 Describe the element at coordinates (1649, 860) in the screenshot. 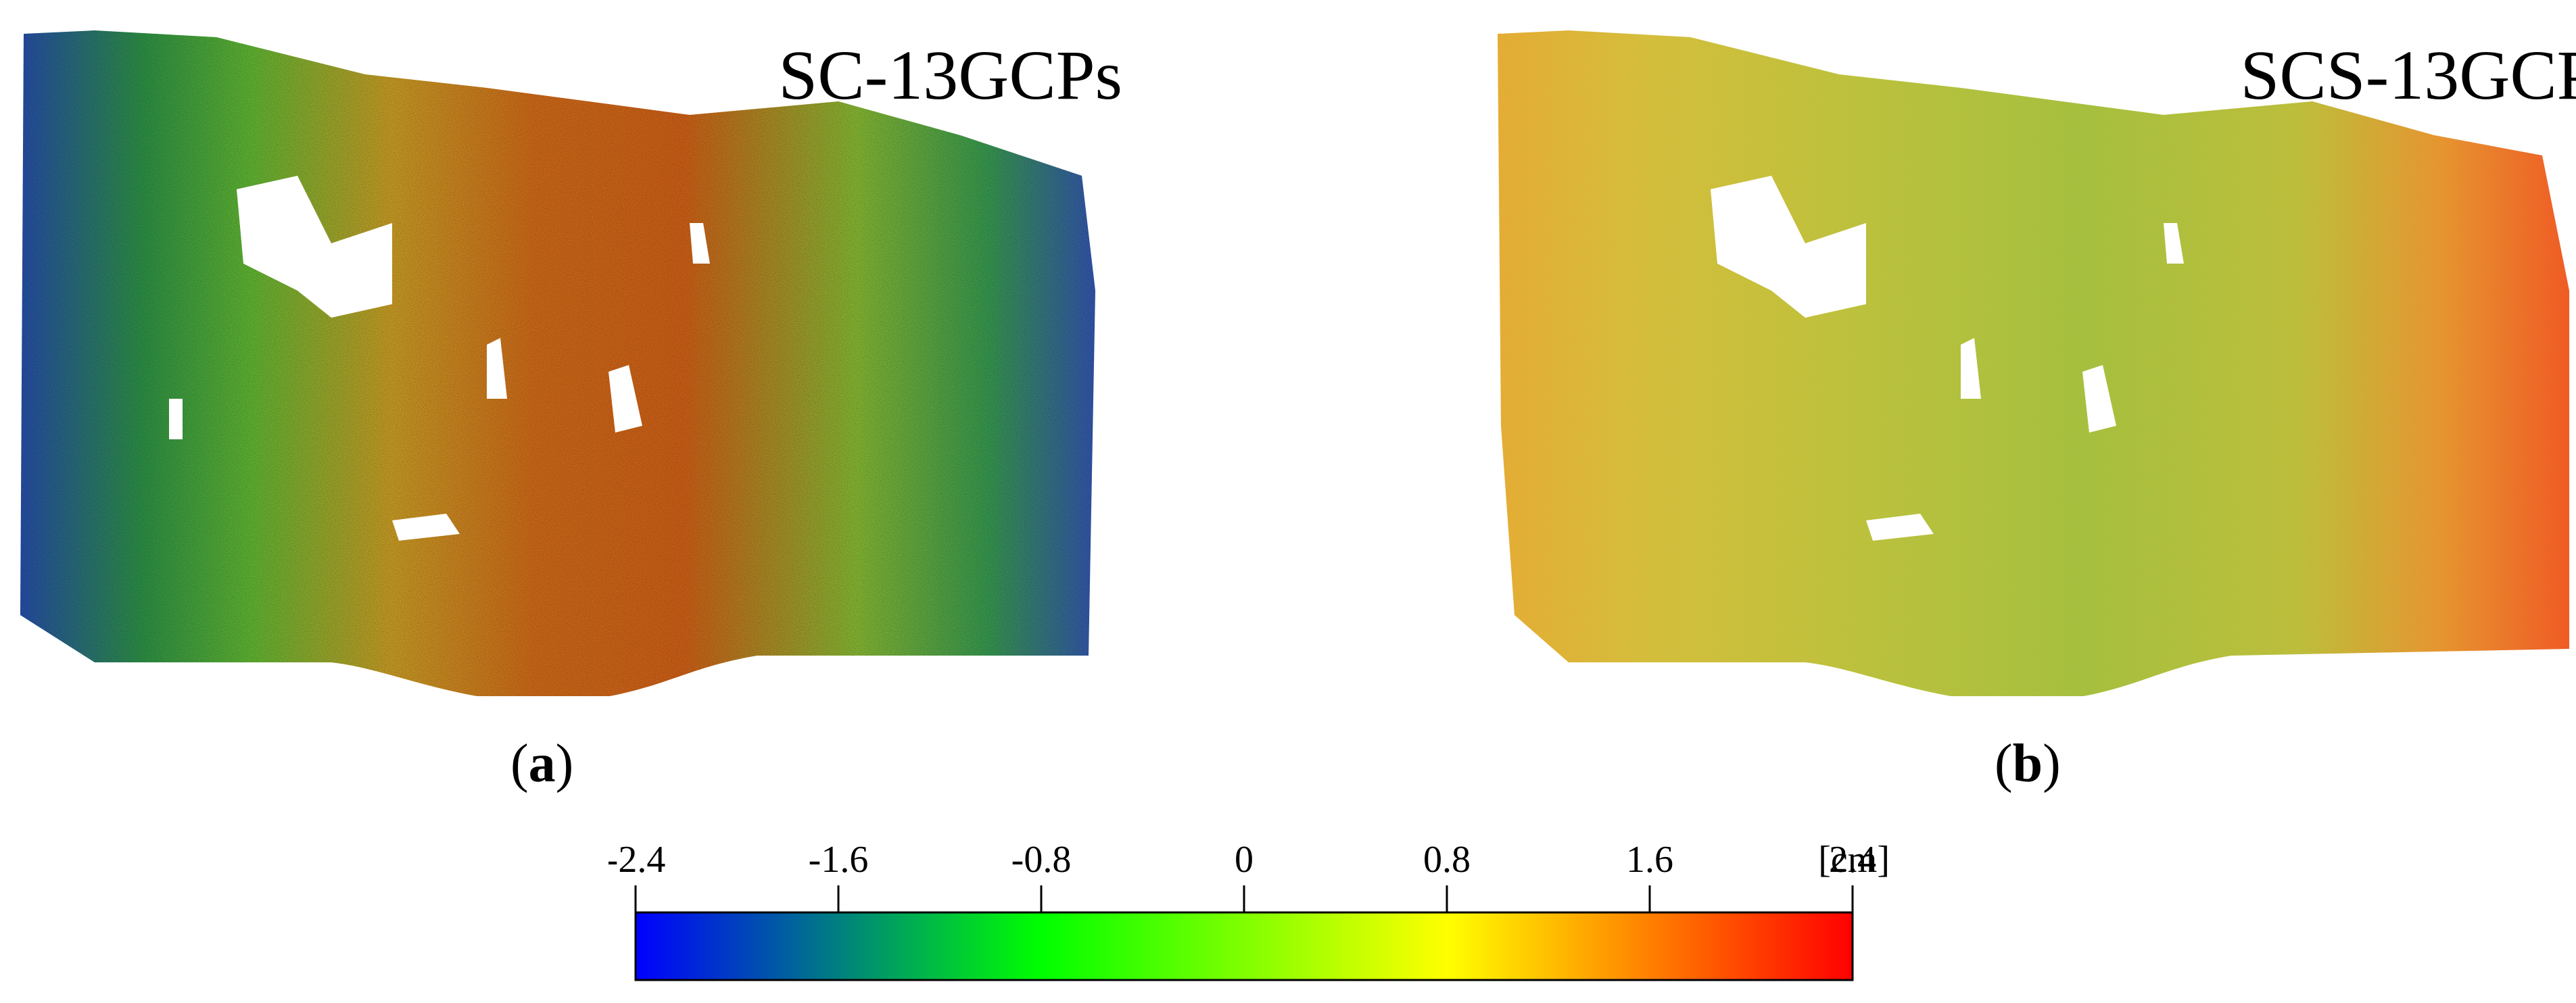

I see `colorbar-tick-label: 1.6` at that location.